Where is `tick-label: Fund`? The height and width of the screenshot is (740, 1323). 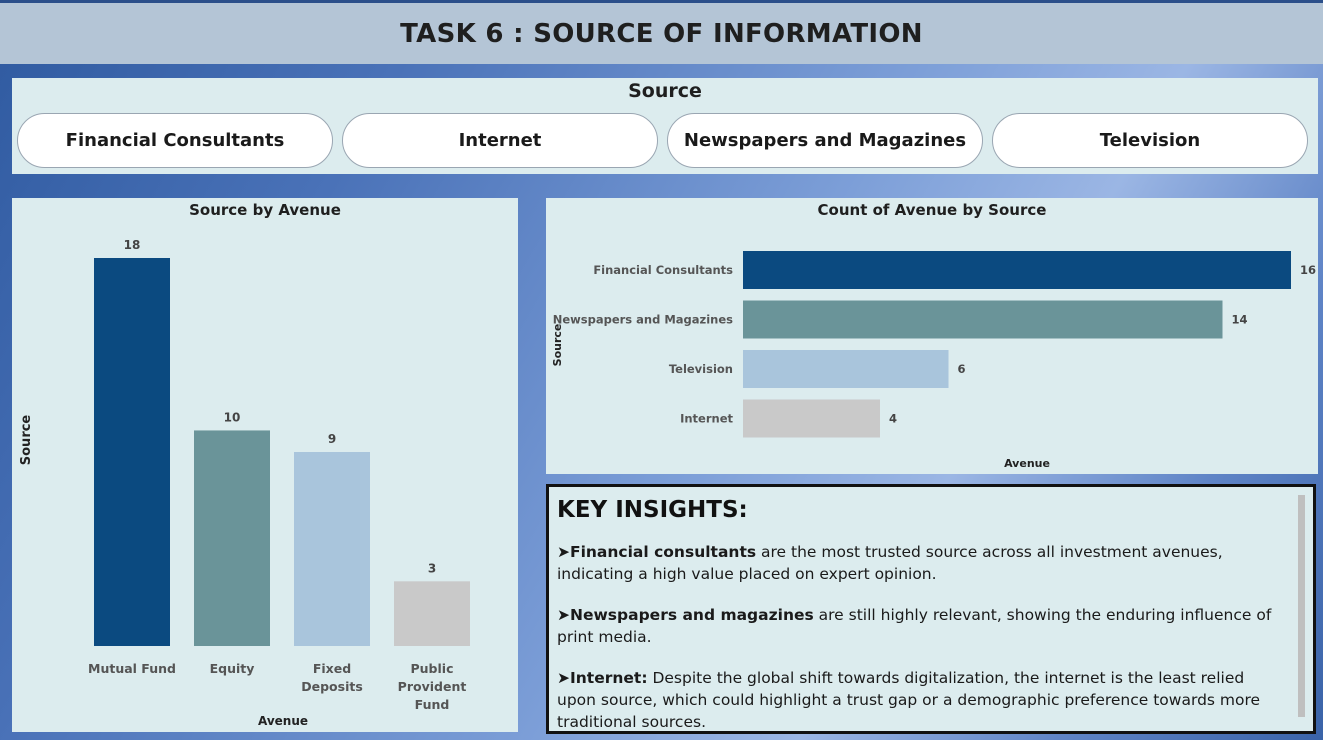
tick-label: Fund is located at coordinates (432, 704).